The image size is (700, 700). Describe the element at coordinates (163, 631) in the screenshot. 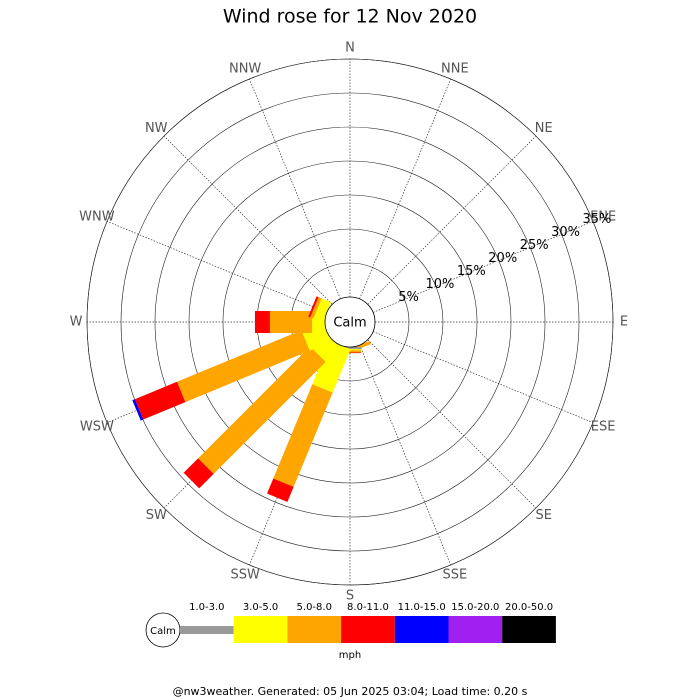

I see `legend-calm-label: Calm` at that location.